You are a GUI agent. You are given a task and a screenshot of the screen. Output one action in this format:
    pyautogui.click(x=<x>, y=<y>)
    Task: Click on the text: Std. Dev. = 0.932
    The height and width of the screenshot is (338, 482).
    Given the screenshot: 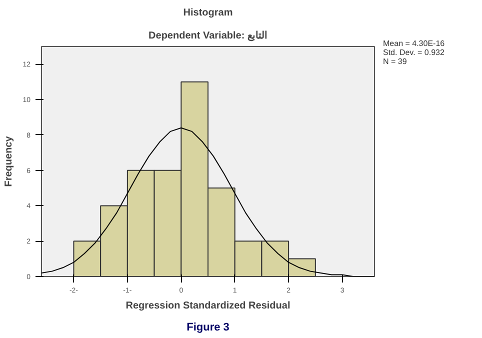 What is the action you would take?
    pyautogui.click(x=413, y=52)
    